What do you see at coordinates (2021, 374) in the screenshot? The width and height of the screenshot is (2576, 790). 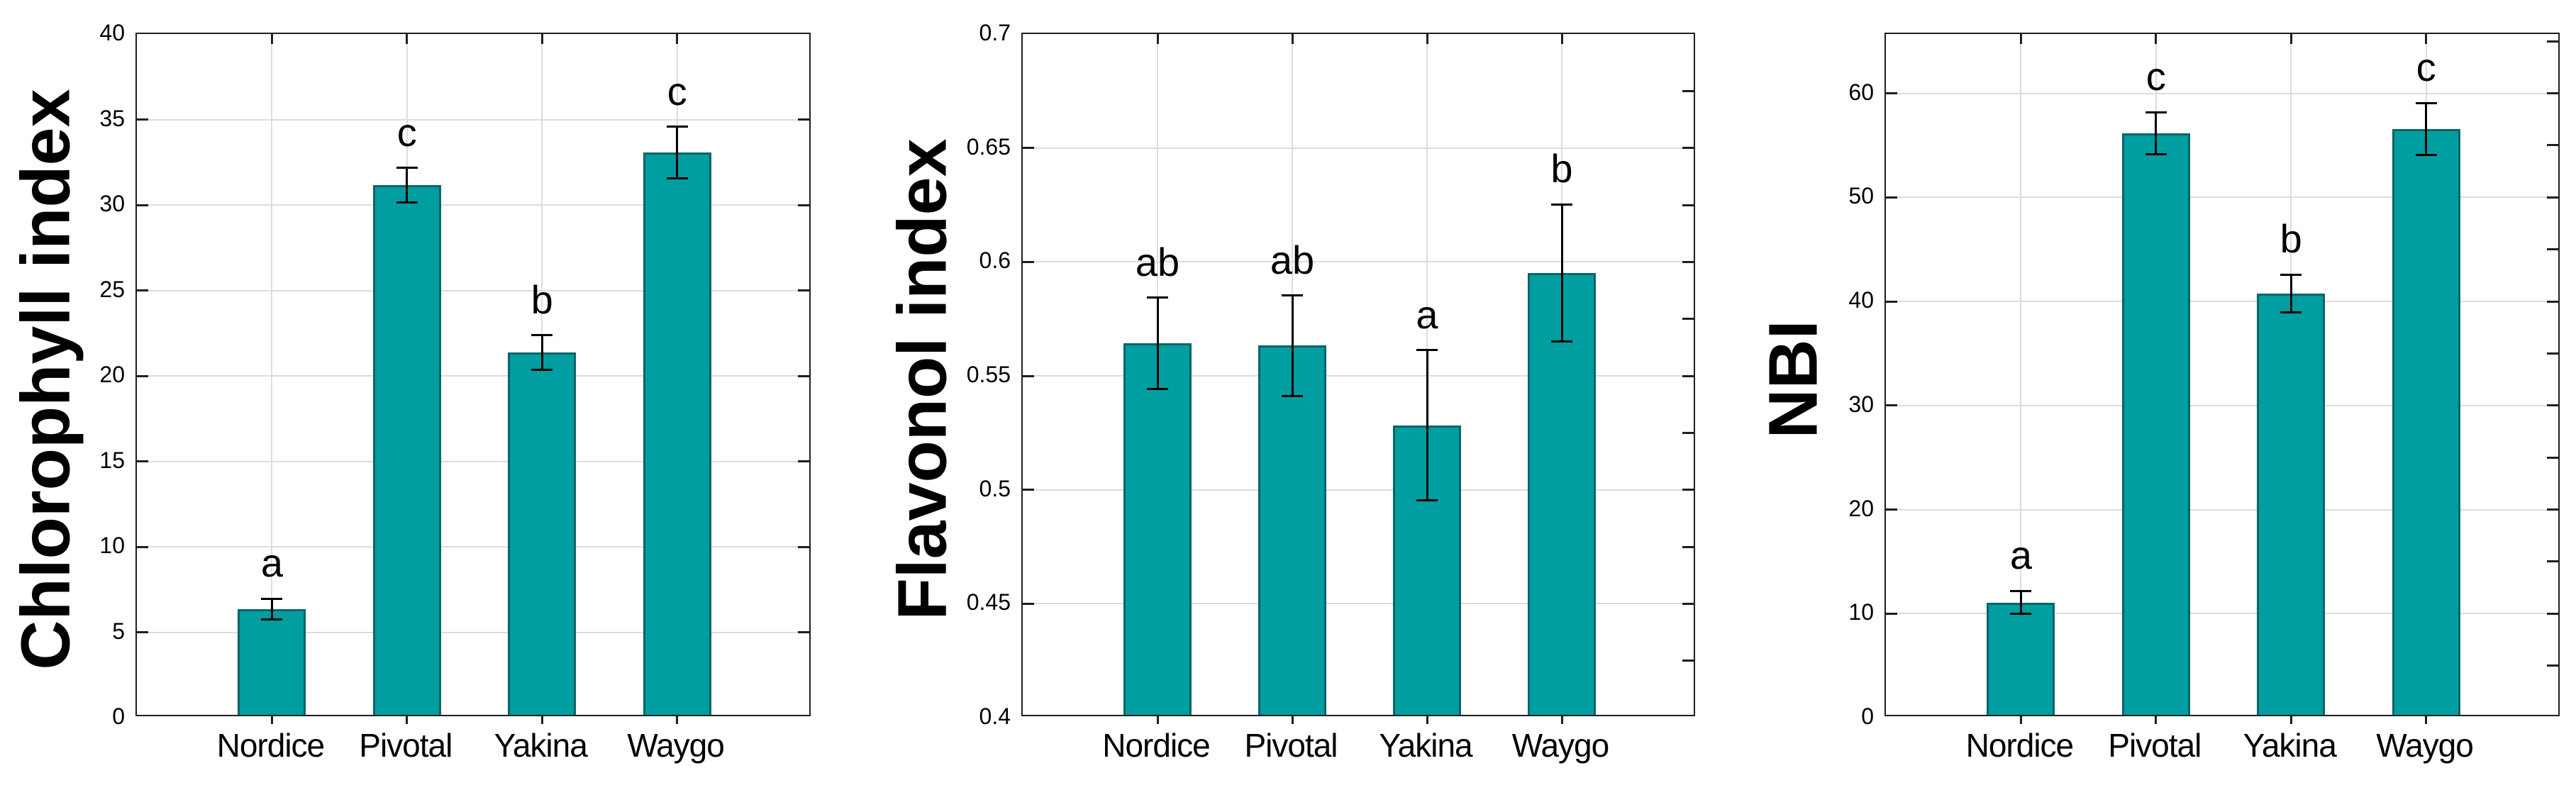 I see `gridline-vertical` at bounding box center [2021, 374].